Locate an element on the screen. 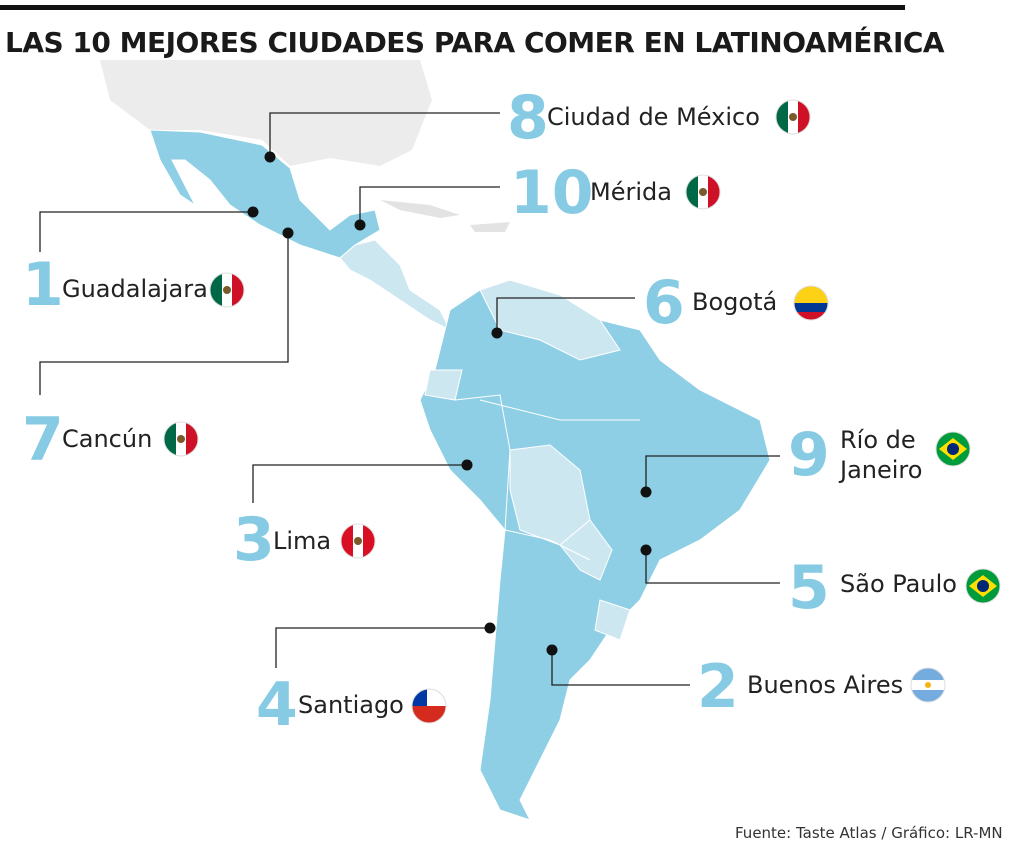 Image resolution: width=1024 pixels, height=853 pixels. source: Fuente: Taste Atlas / Gráfico: LR-MN is located at coordinates (869, 833).